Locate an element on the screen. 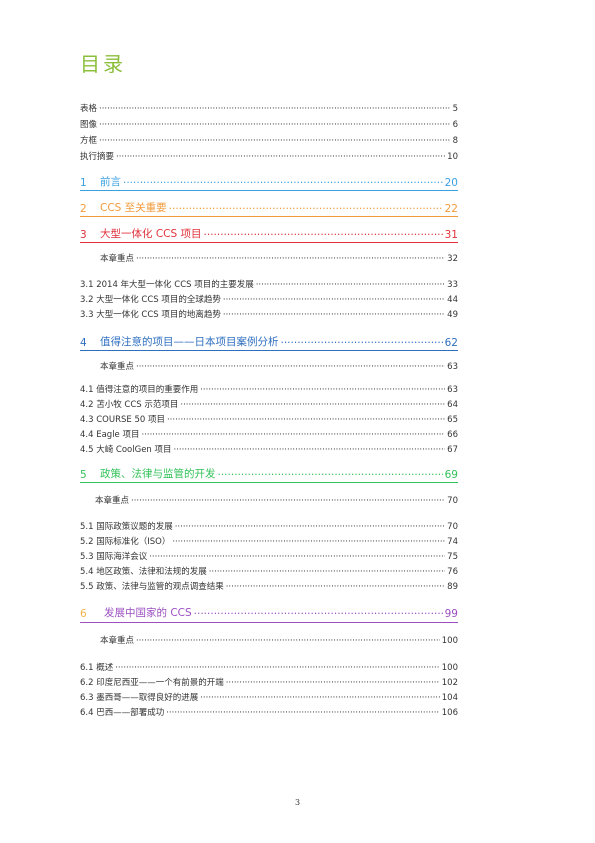 The width and height of the screenshot is (595, 843). toc-section: 6.1 概述 100 is located at coordinates (269, 667).